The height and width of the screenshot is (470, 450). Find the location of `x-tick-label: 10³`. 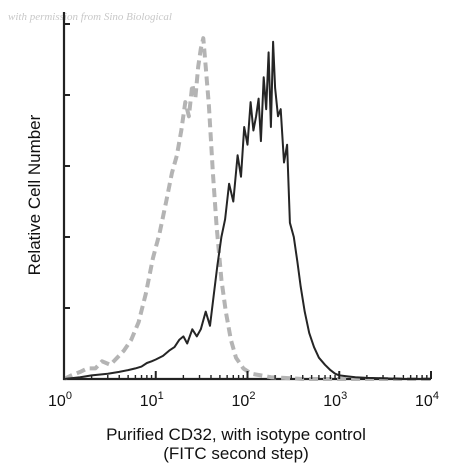

x-tick-label: 10³ is located at coordinates (335, 400).